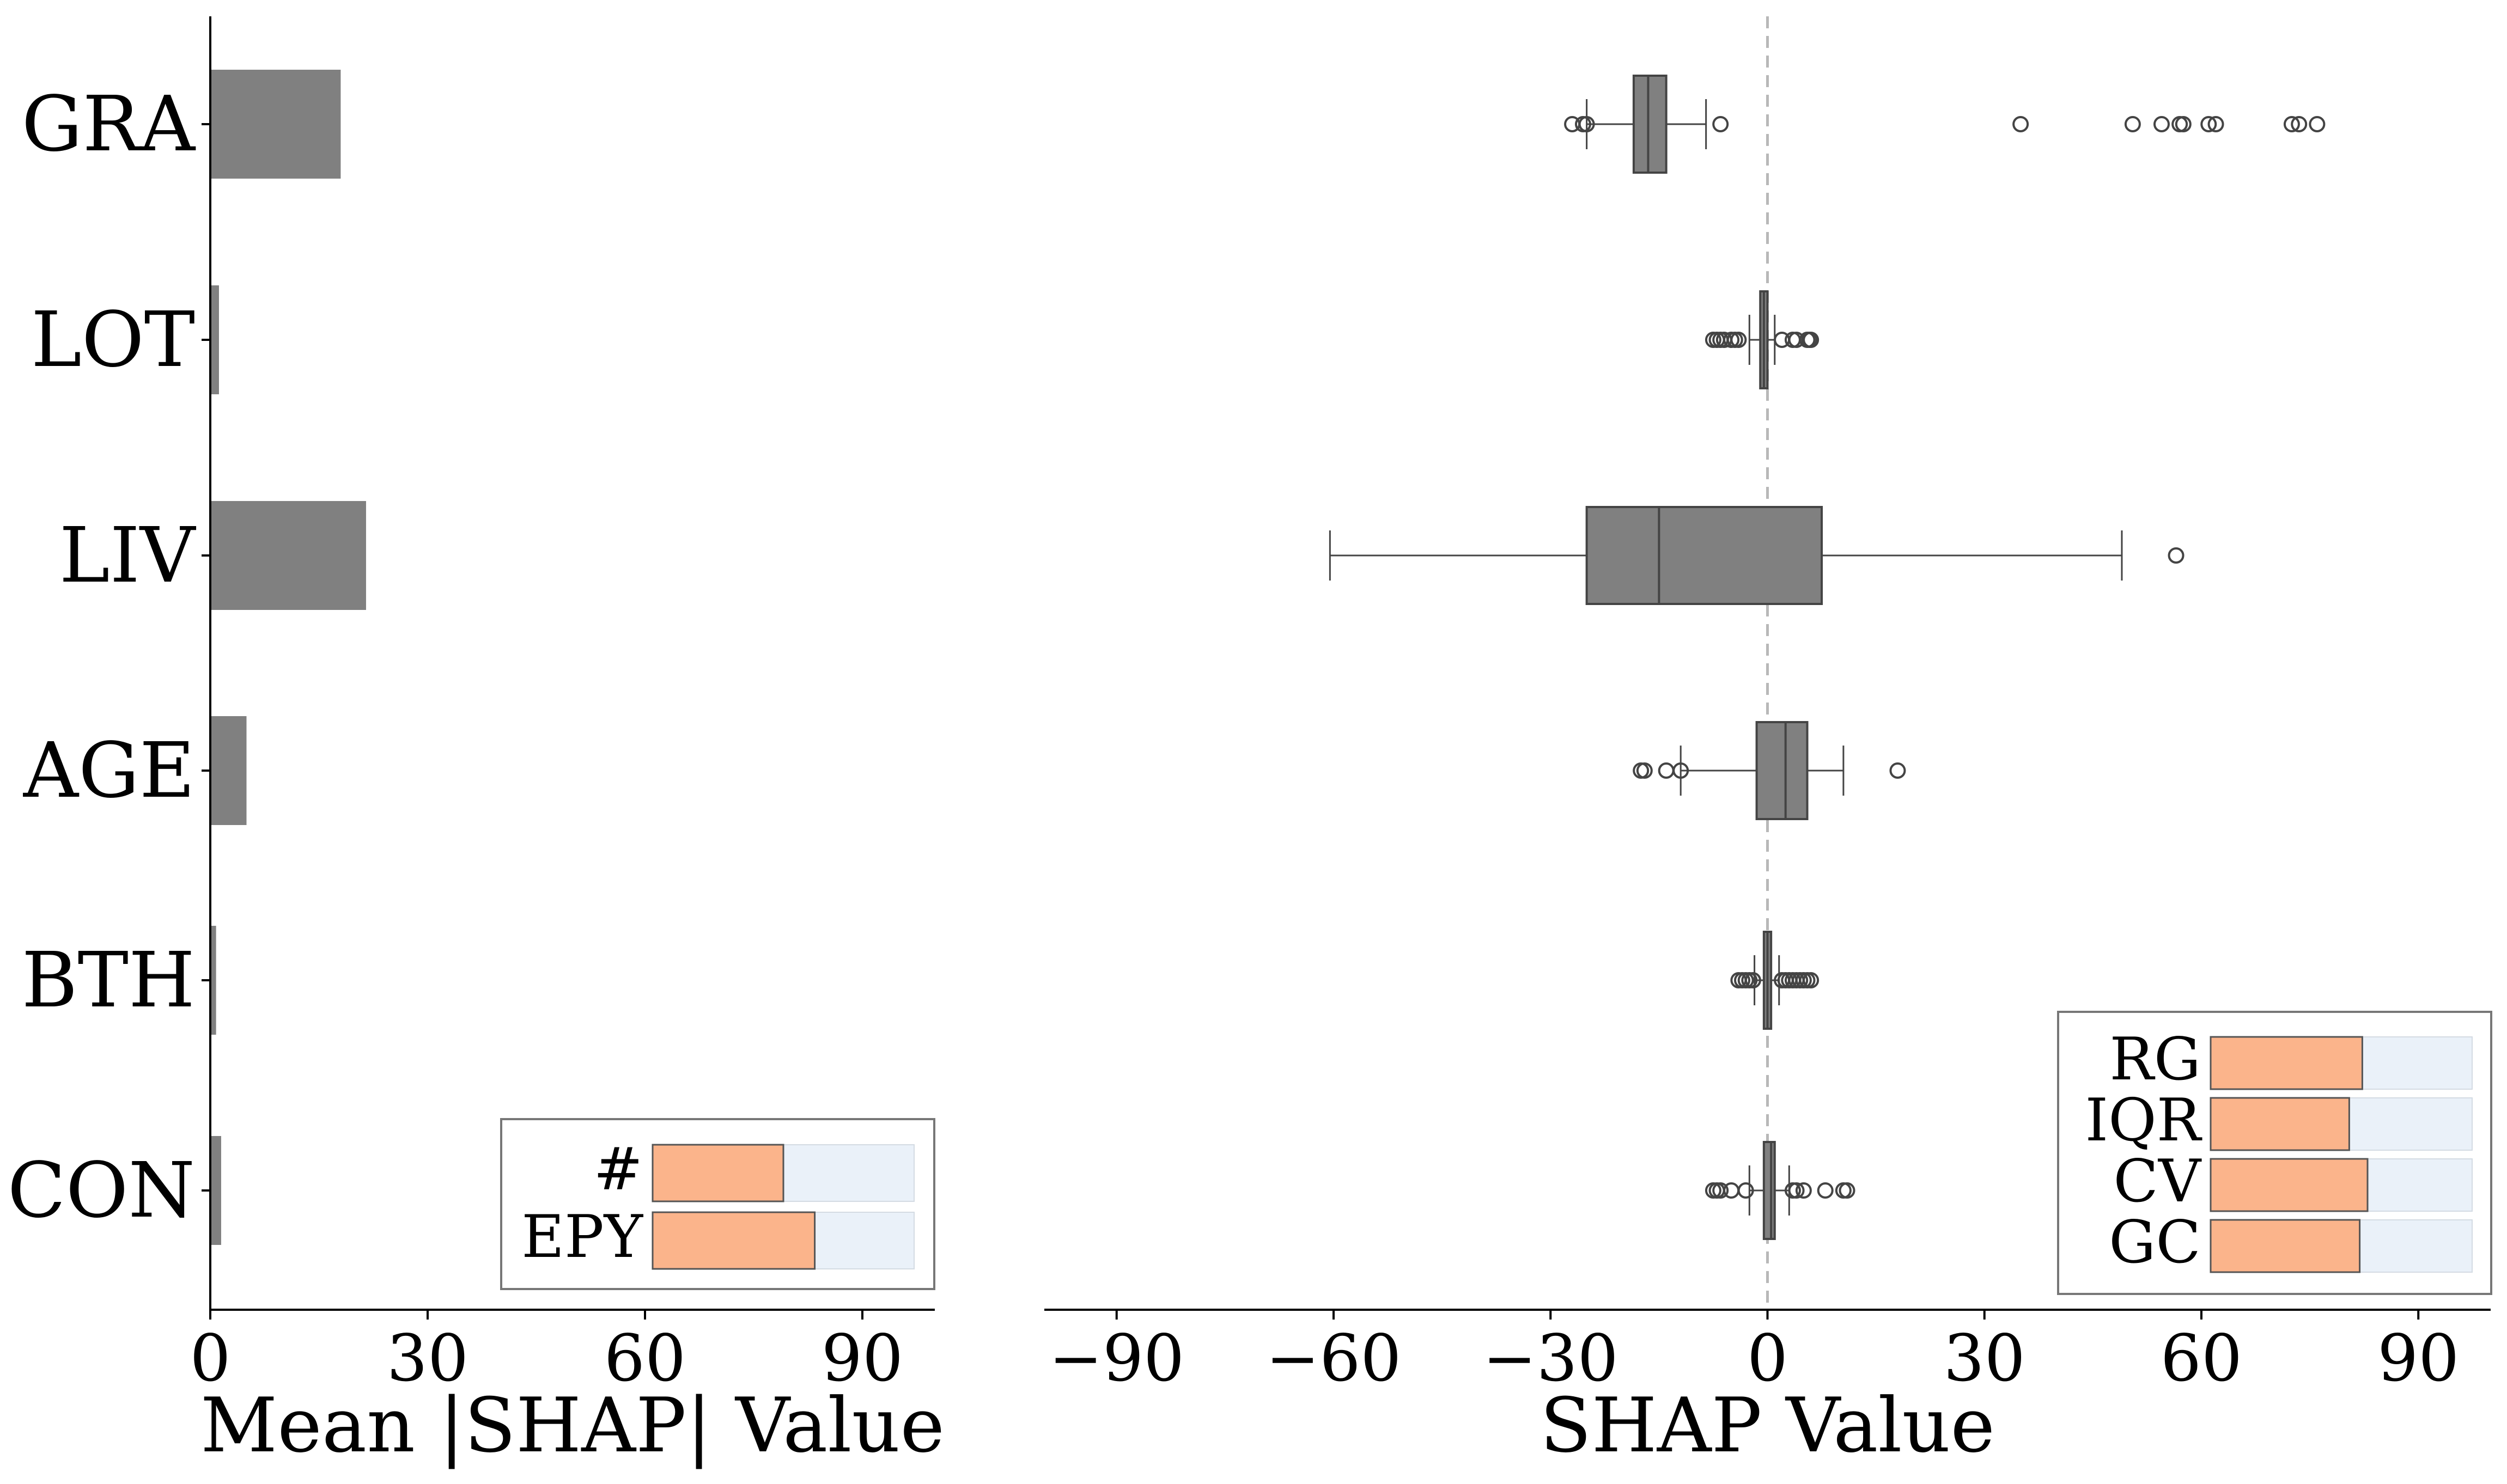 Image resolution: width=2507 pixels, height=1484 pixels. What do you see at coordinates (1984, 1358) in the screenshot?
I see `right-x-tick-label: 30` at bounding box center [1984, 1358].